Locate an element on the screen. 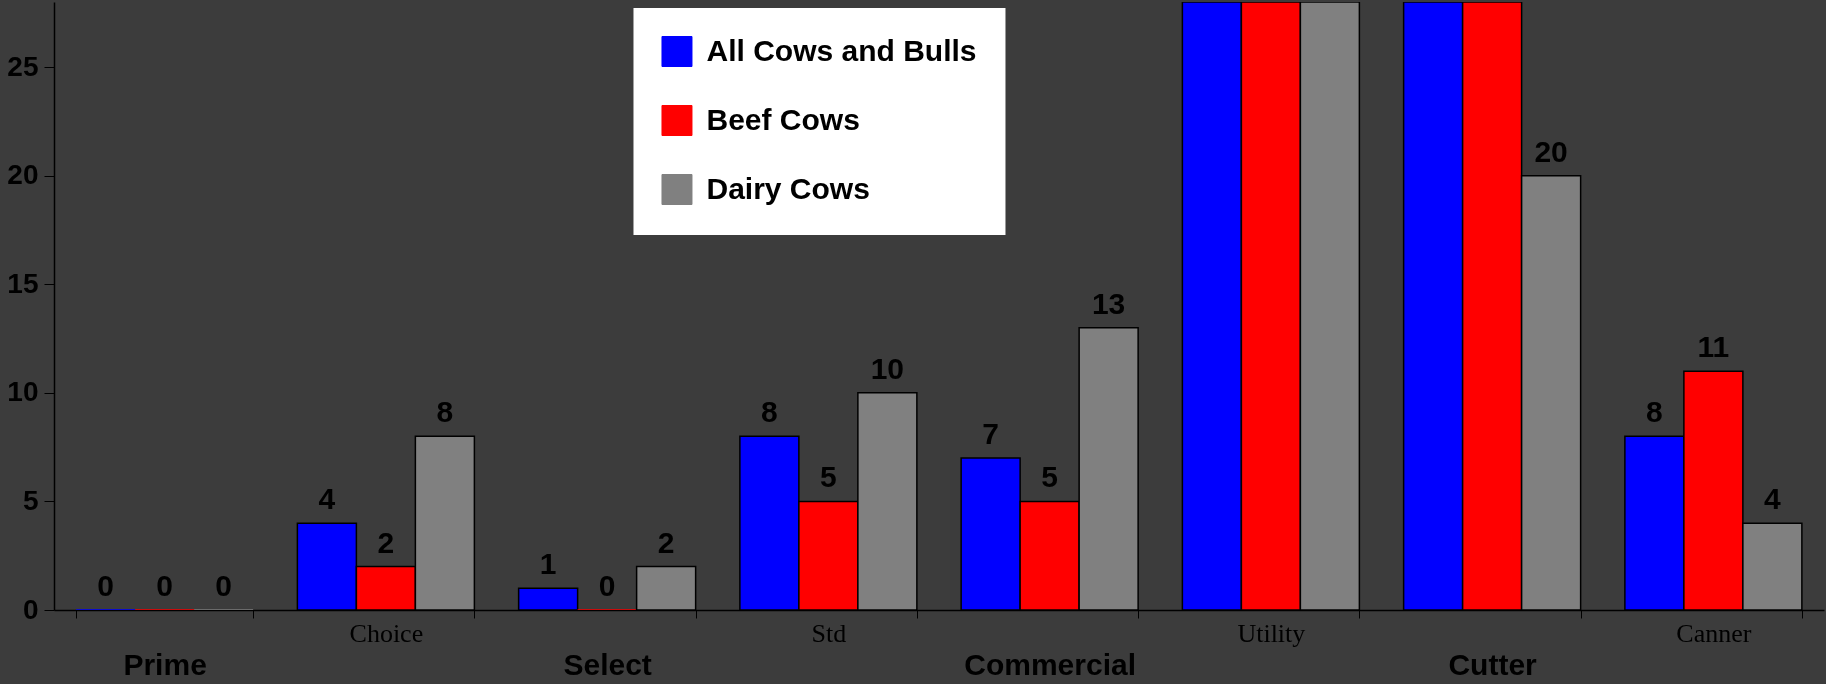  data-label: 1 is located at coordinates (548, 564).